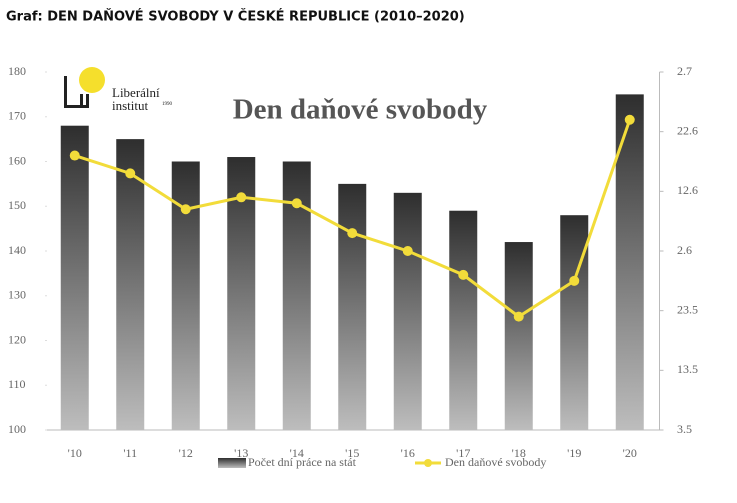  What do you see at coordinates (17, 116) in the screenshot?
I see `y-tick-label: 170` at bounding box center [17, 116].